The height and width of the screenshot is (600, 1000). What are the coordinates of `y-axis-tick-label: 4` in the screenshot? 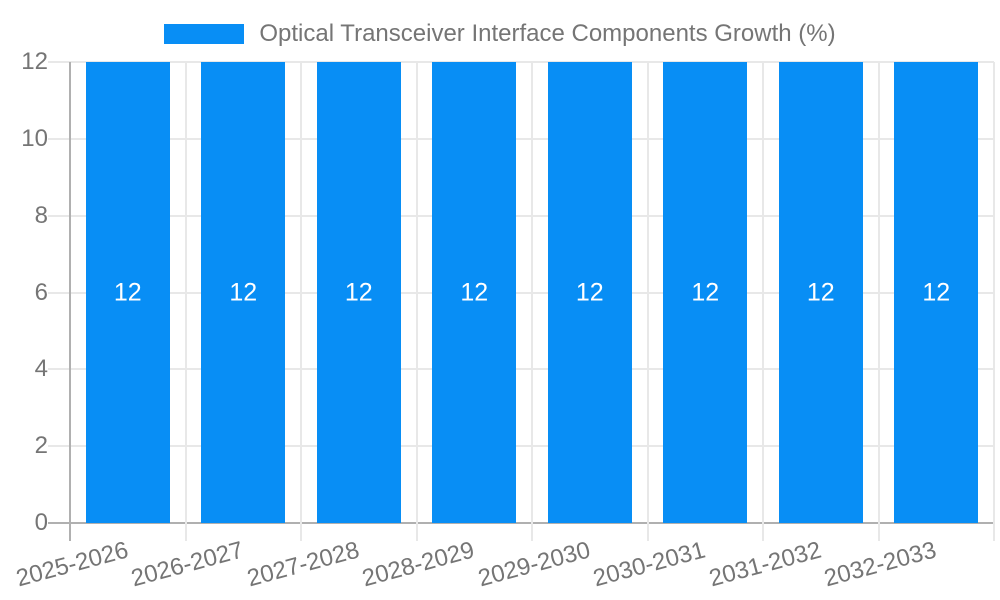 It's located at (41, 369).